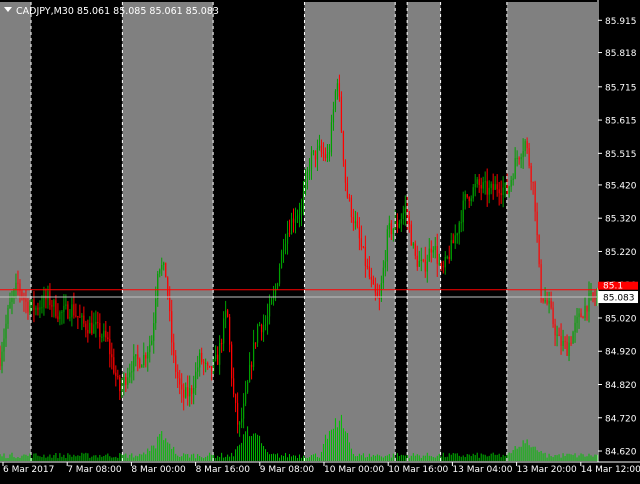 Image resolution: width=640 pixels, height=484 pixels. What do you see at coordinates (8, 9) in the screenshot?
I see `triangle-down-icon` at bounding box center [8, 9].